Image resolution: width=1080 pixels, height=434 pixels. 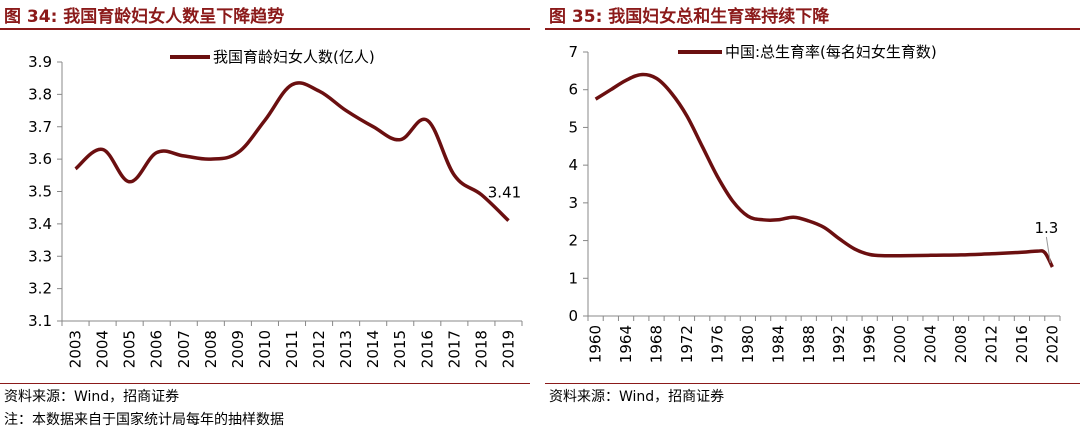 What do you see at coordinates (40, 94) in the screenshot?
I see `y-tick-label: 3.8` at bounding box center [40, 94].